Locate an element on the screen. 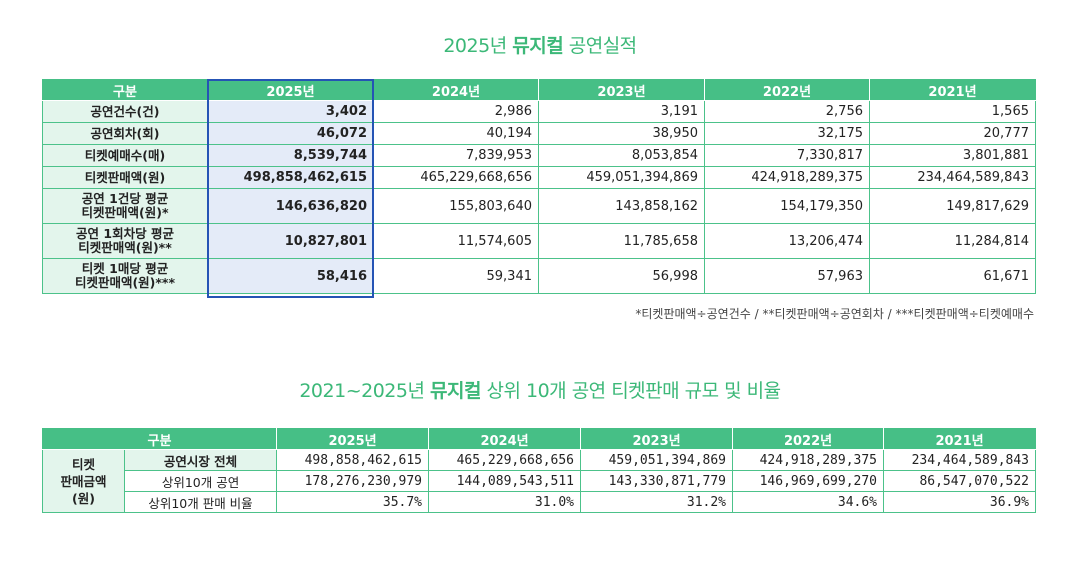  row-label: 공연 1회차당 평균 티켓판매액(원)** is located at coordinates (125, 241).